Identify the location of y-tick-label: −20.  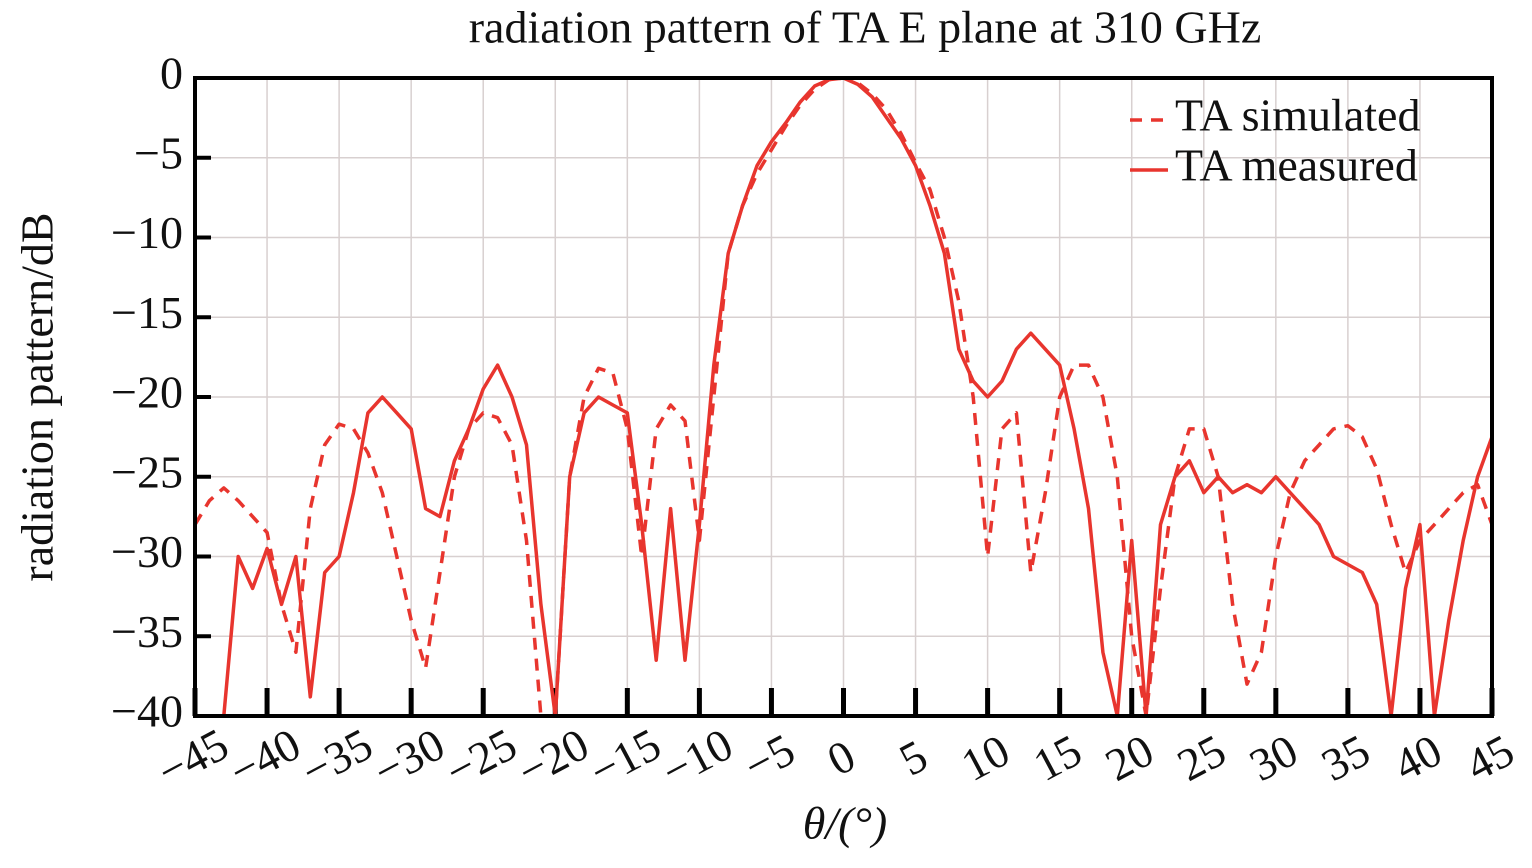
(147, 392).